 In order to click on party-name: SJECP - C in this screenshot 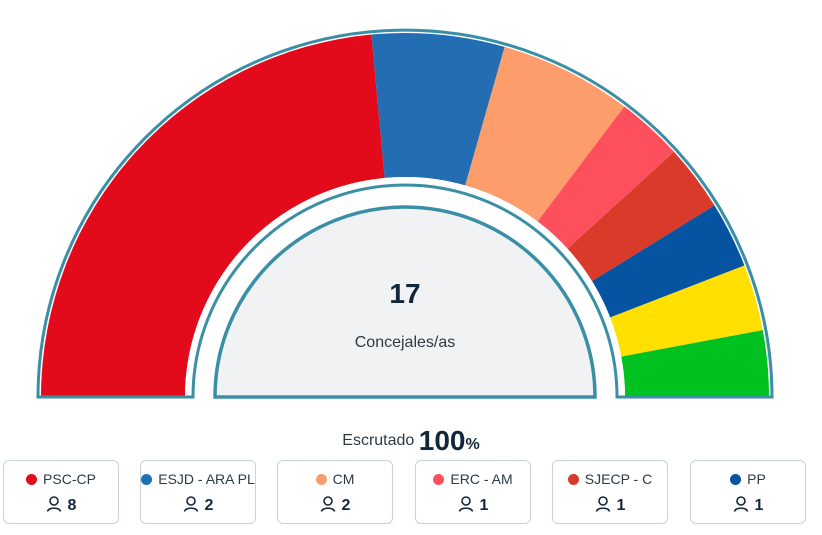, I will do `click(618, 479)`.